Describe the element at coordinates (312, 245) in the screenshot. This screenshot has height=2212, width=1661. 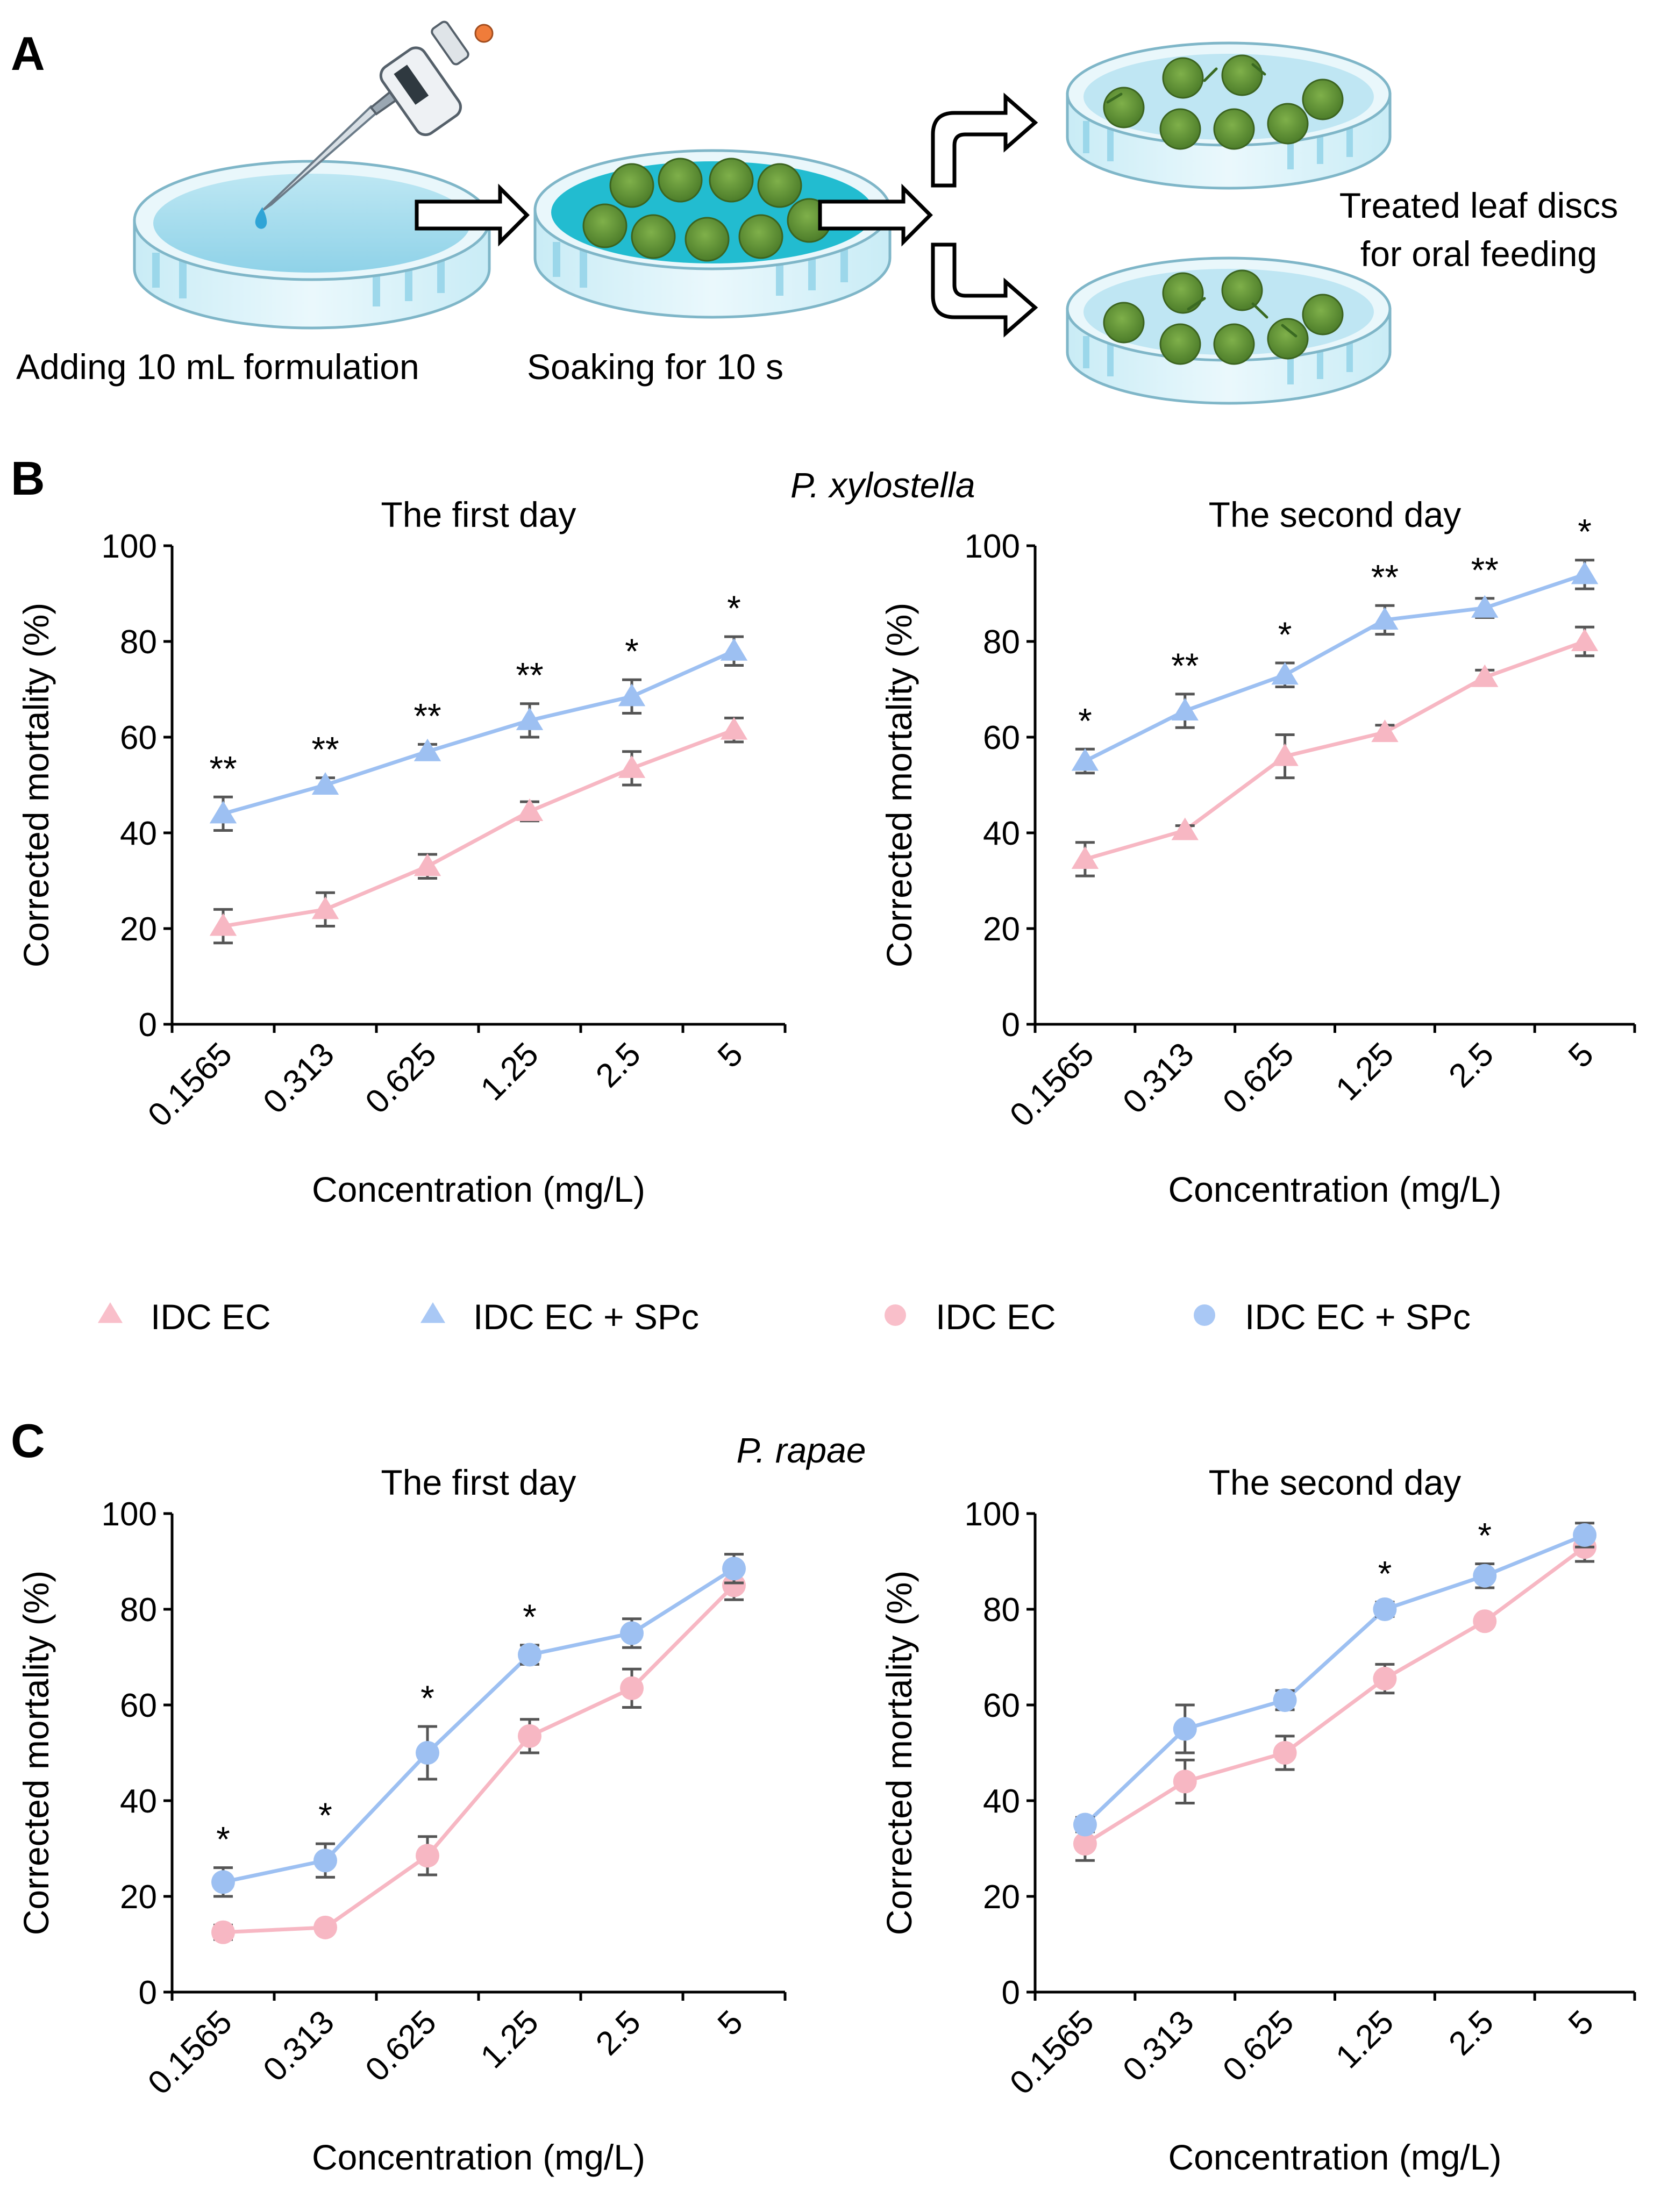
I see `petri-dish-formulation` at that location.